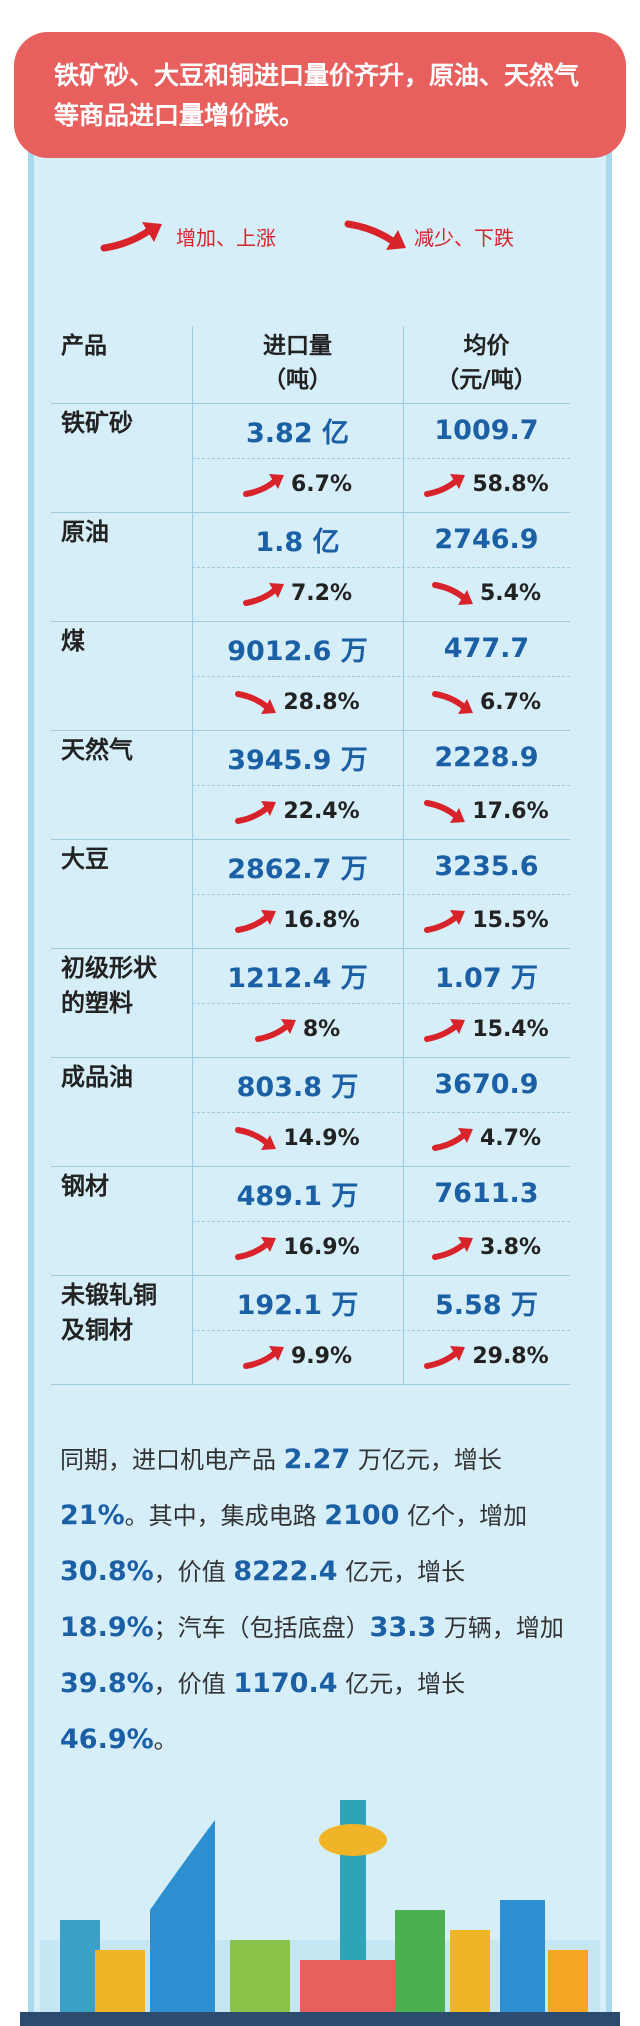 The height and width of the screenshot is (2026, 640). I want to click on name-line: 成品油, so click(97, 1077).